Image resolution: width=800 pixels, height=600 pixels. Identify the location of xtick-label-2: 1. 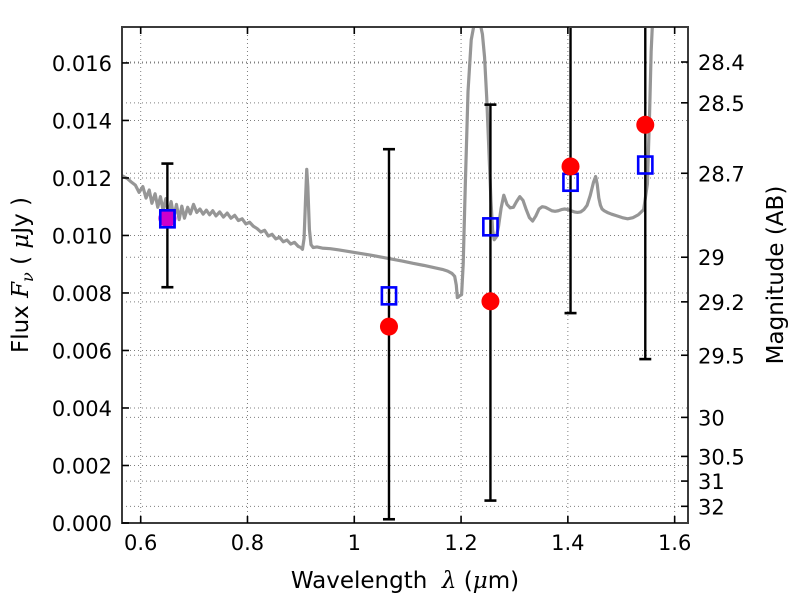
(354, 543).